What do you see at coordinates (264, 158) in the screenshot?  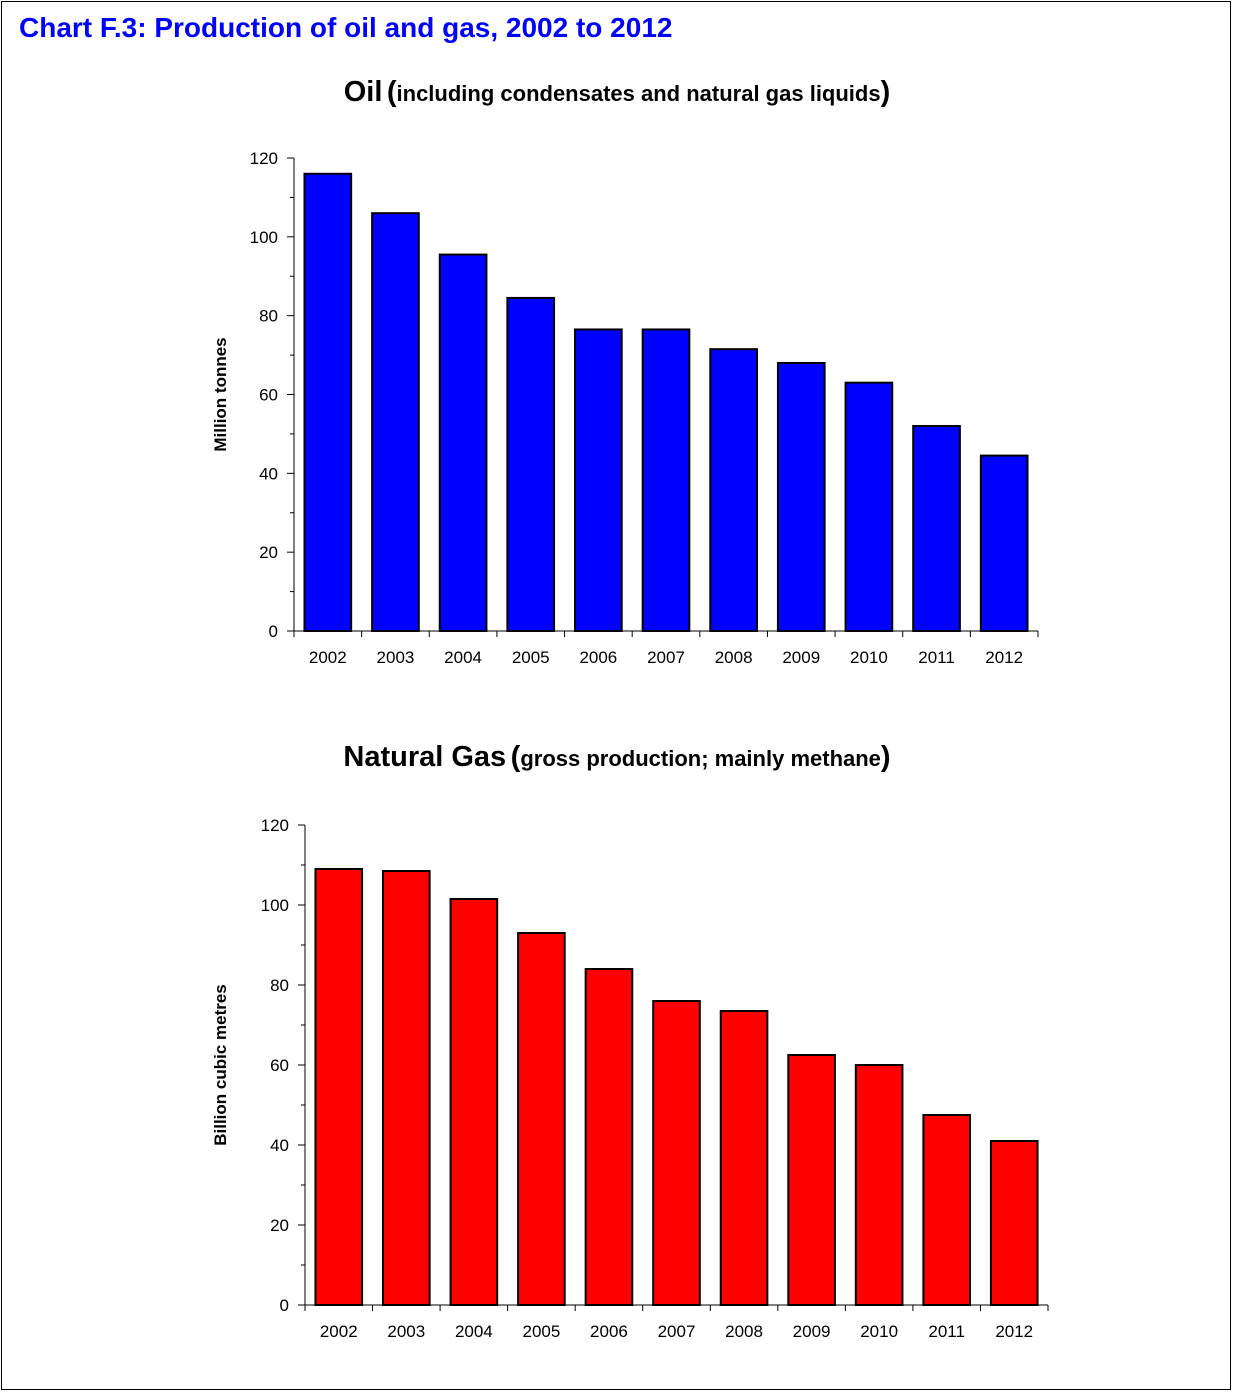 I see `oil-y-tick-label: 120` at bounding box center [264, 158].